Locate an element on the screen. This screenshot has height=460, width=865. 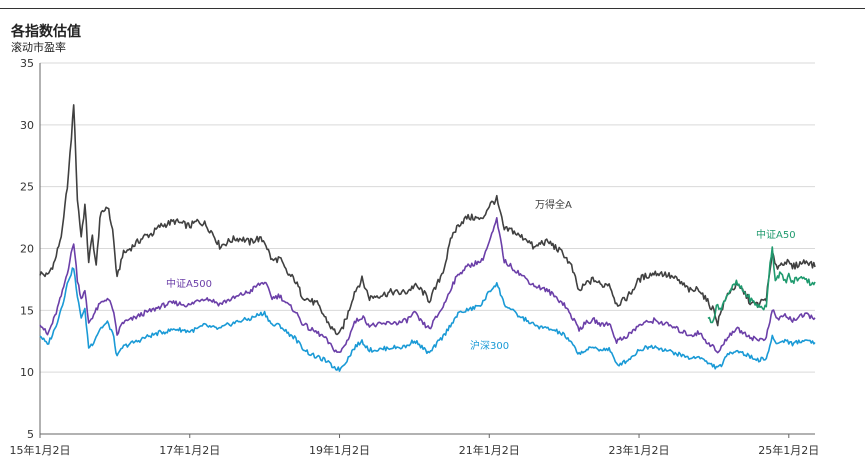
y-tick-label-15: 15 is located at coordinates (27, 310).